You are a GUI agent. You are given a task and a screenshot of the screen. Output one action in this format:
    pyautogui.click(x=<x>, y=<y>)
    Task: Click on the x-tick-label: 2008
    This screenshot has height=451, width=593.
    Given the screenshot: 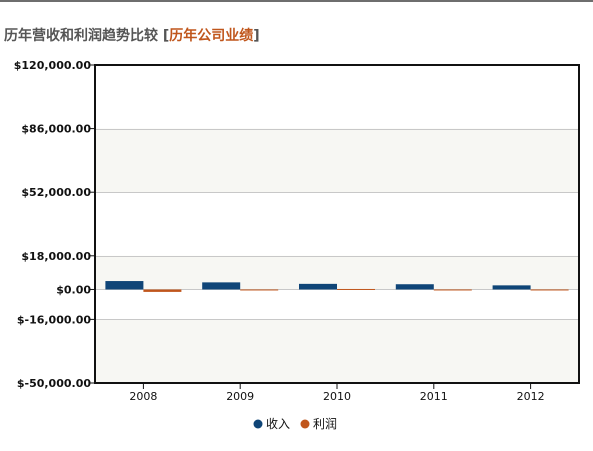 What is the action you would take?
    pyautogui.click(x=143, y=396)
    